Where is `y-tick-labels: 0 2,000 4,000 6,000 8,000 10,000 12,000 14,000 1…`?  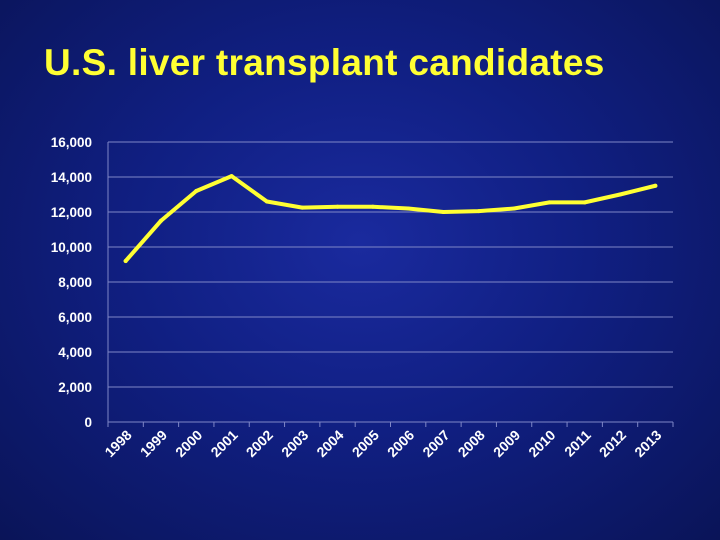
y-tick-labels: 0 2,000 4,000 6,000 8,000 10,000 12,000 14,000 1… is located at coordinates (71, 282).